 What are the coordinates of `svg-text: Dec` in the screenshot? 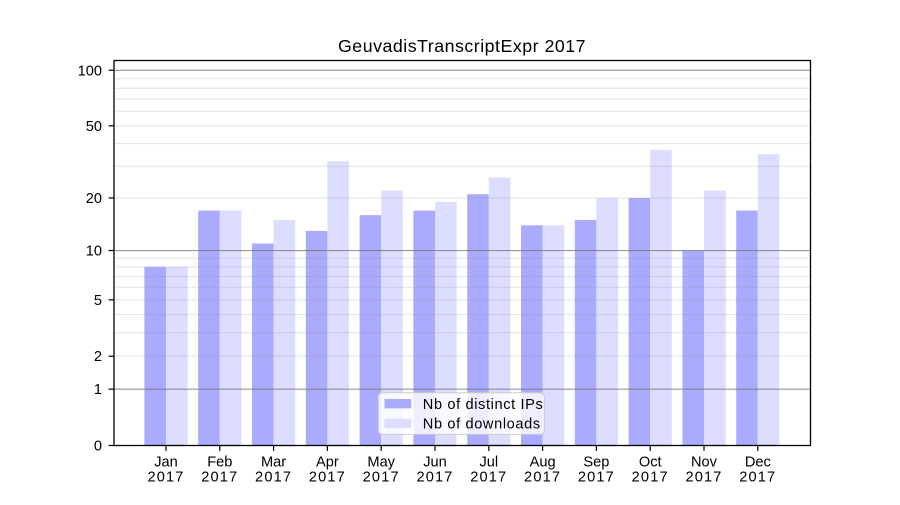 It's located at (758, 463).